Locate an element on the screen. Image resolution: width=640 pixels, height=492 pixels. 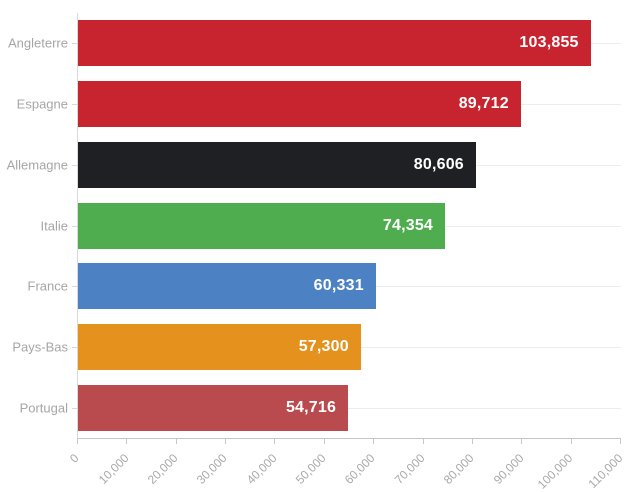
bar: 57,300 is located at coordinates (219, 346).